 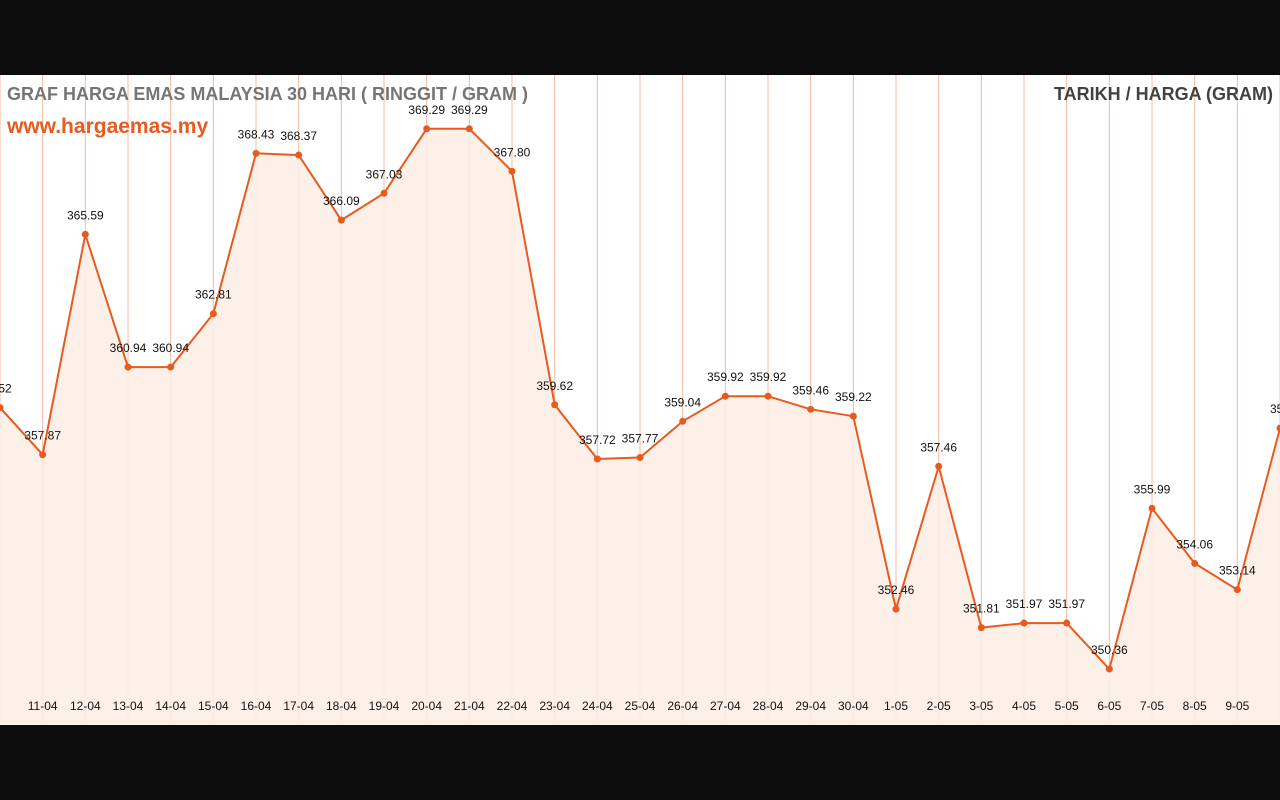 What do you see at coordinates (469, 706) in the screenshot?
I see `x-tick-label: 21-04` at bounding box center [469, 706].